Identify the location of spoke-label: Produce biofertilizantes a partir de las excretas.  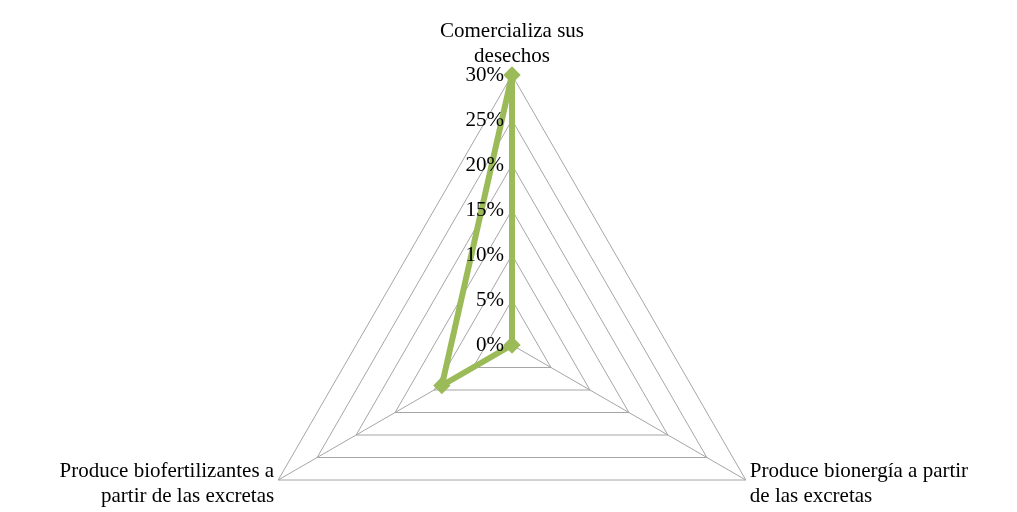
(167, 482).